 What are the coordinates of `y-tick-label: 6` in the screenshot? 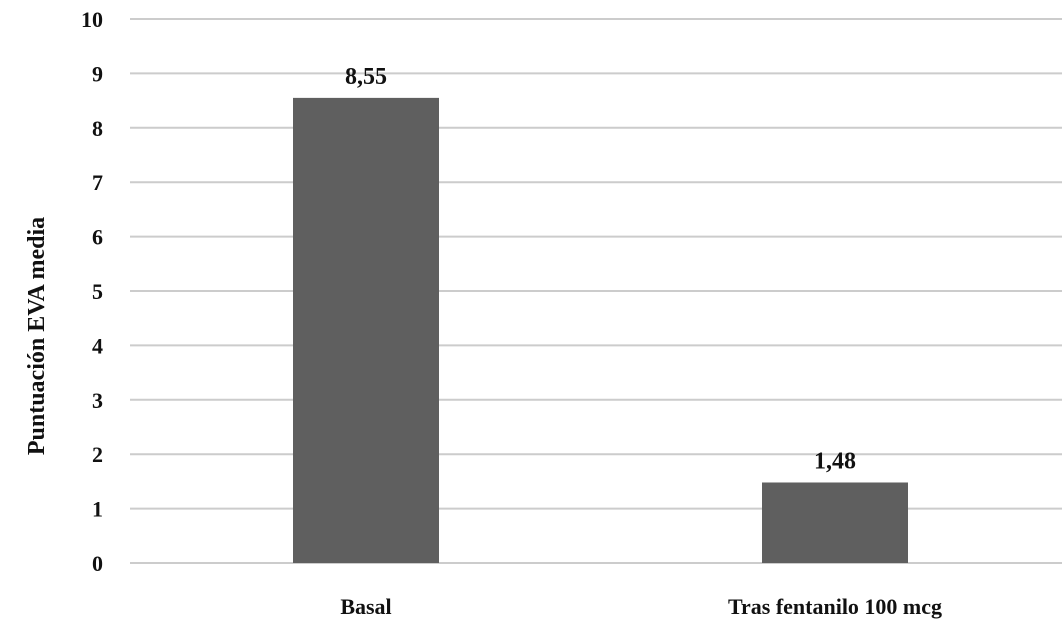 It's located at (97, 237).